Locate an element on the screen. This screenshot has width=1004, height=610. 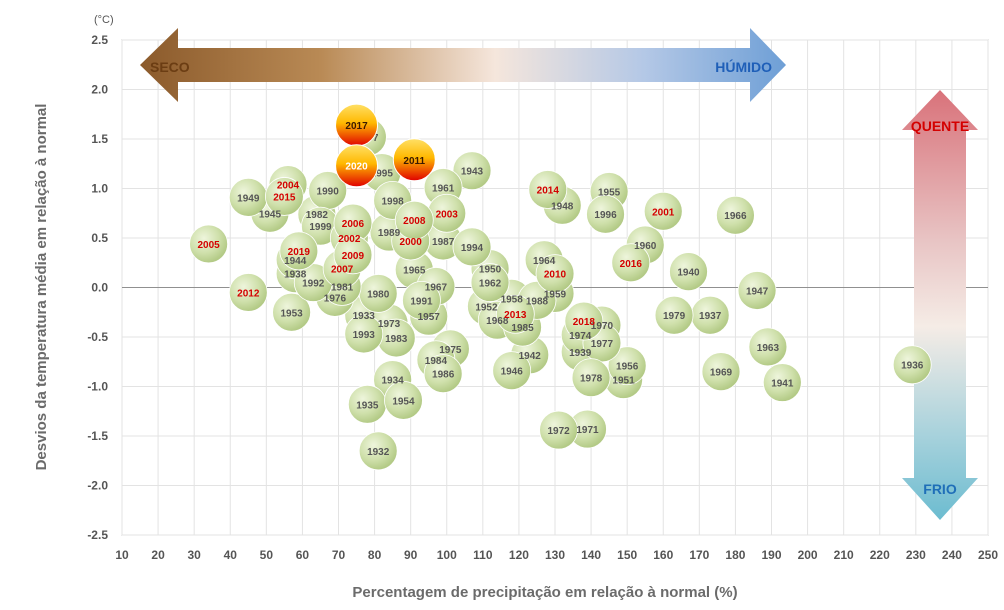
point-label-1999: 1999 is located at coordinates (320, 227).